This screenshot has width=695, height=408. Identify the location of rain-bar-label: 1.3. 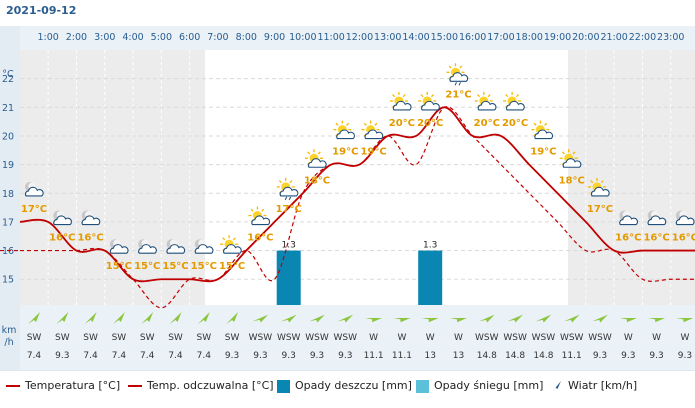
(430, 246).